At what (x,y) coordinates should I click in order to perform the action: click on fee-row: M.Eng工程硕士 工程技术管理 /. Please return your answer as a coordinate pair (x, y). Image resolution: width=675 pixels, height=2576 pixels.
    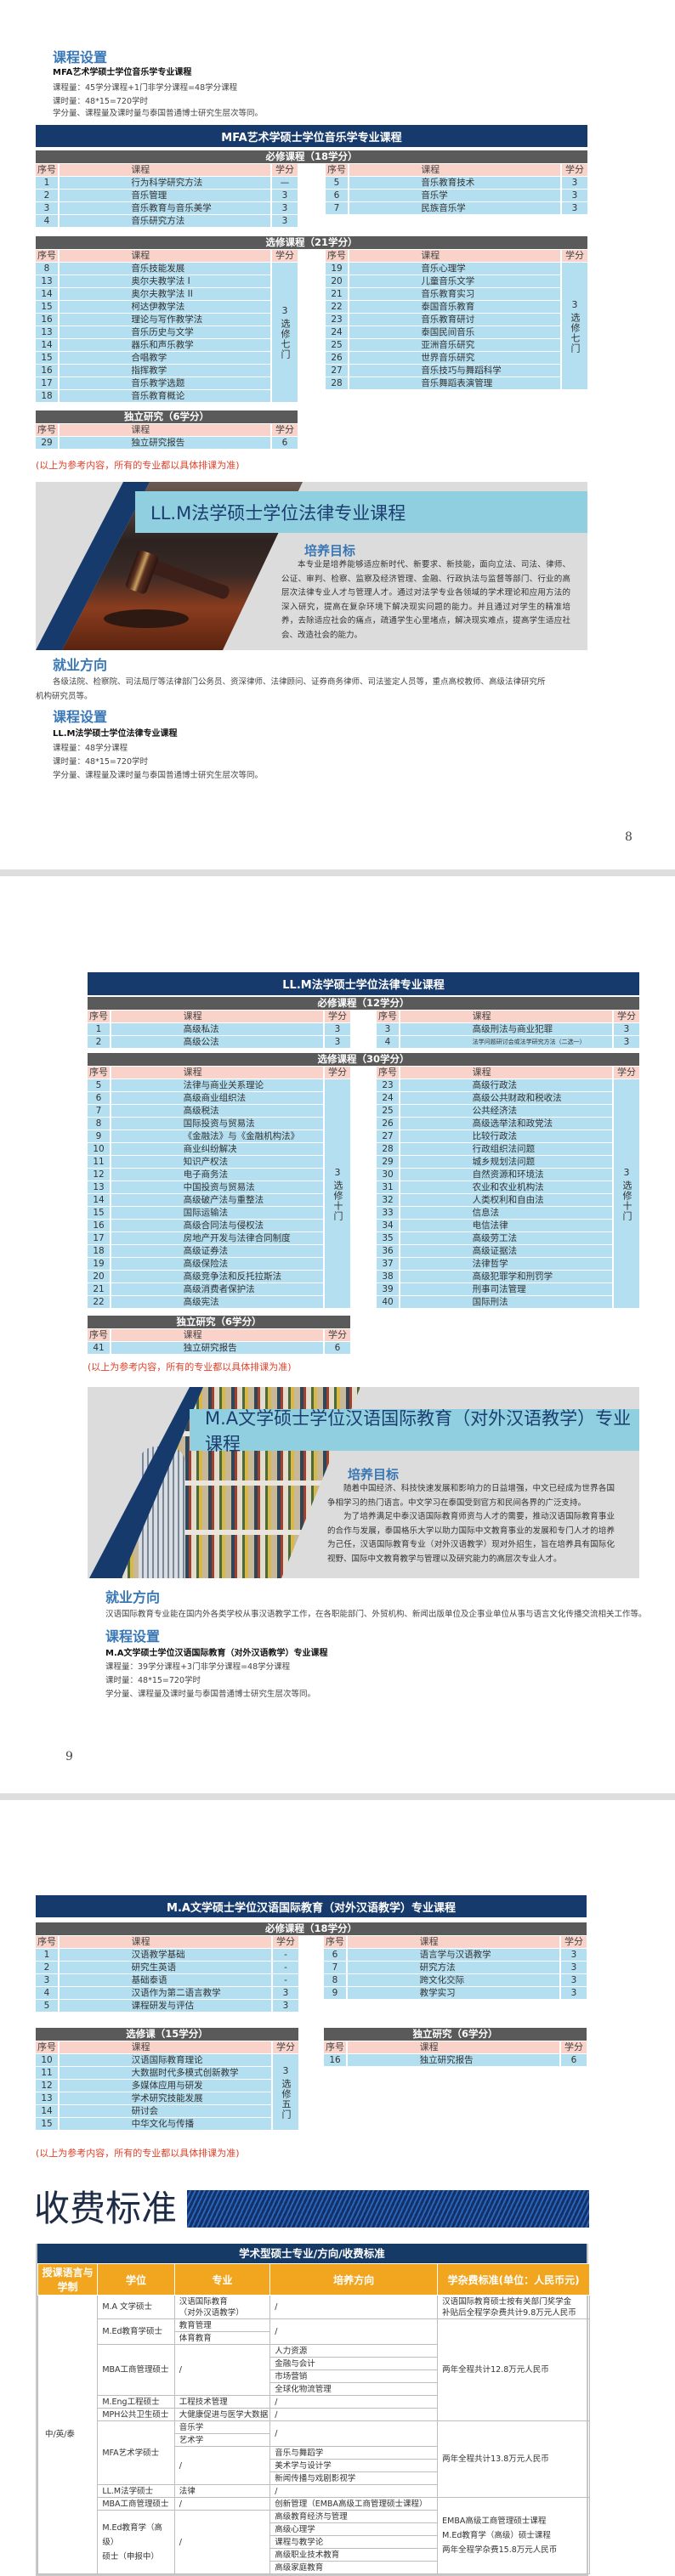
    Looking at the image, I should click on (314, 2402).